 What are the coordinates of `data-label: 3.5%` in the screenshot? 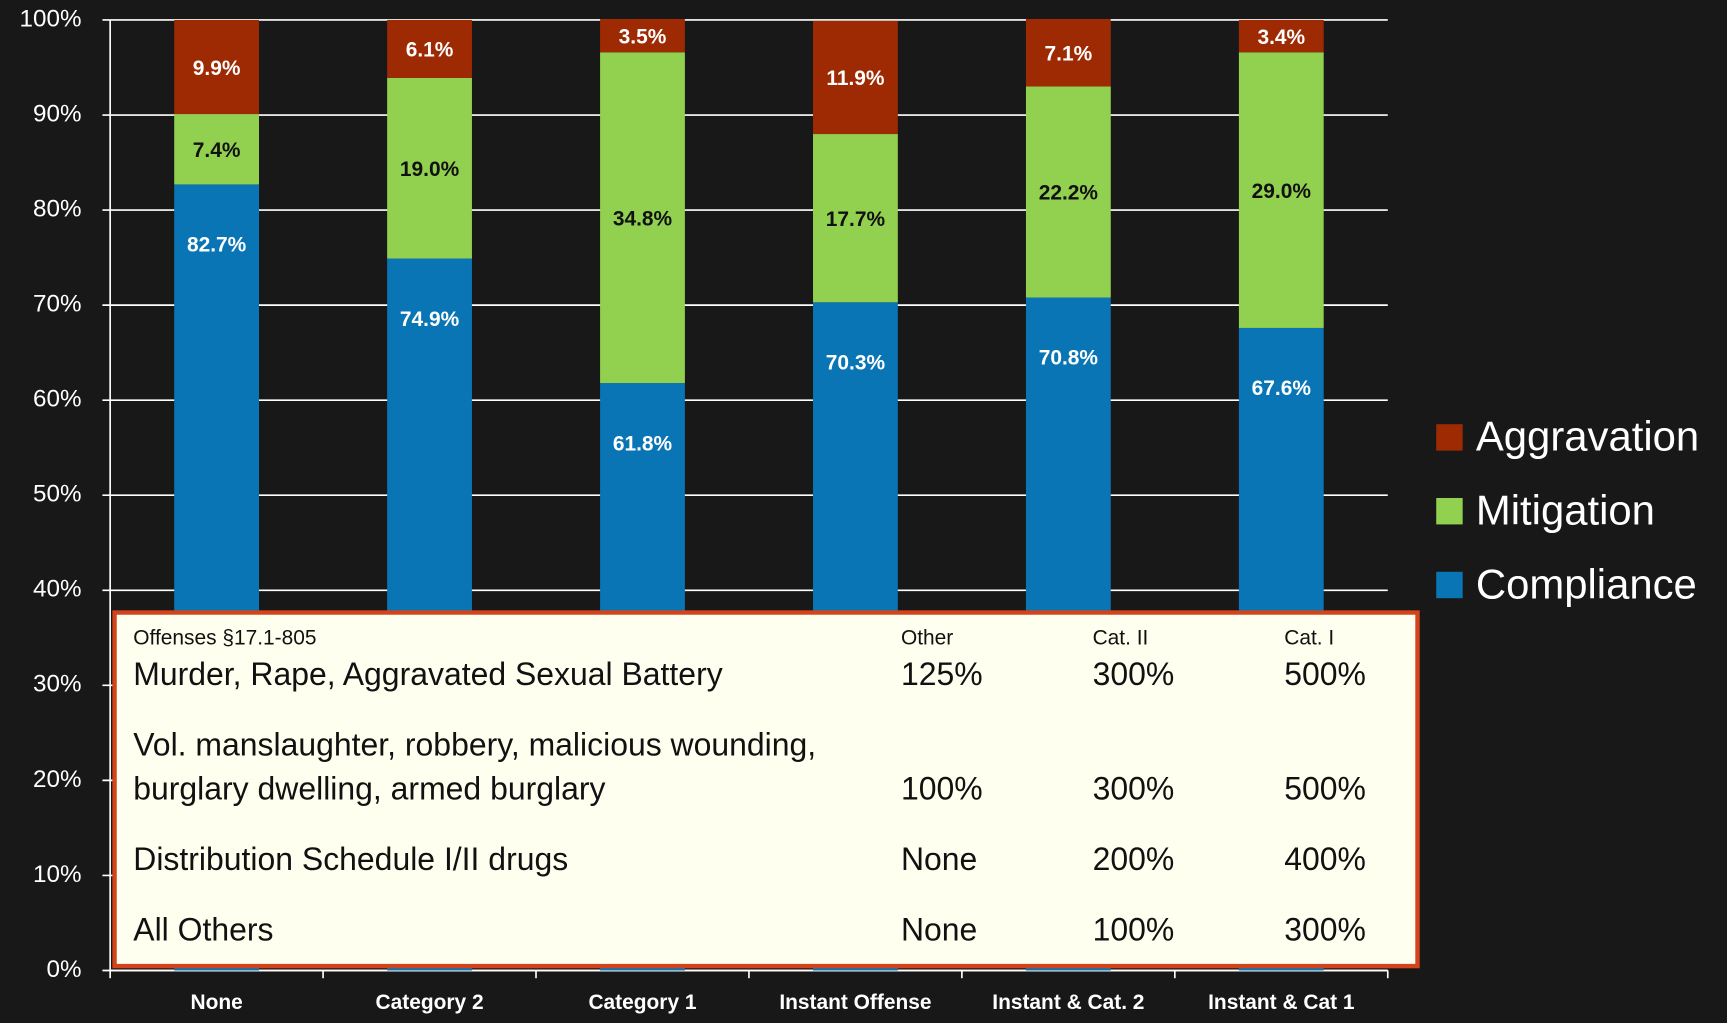 It's located at (643, 36).